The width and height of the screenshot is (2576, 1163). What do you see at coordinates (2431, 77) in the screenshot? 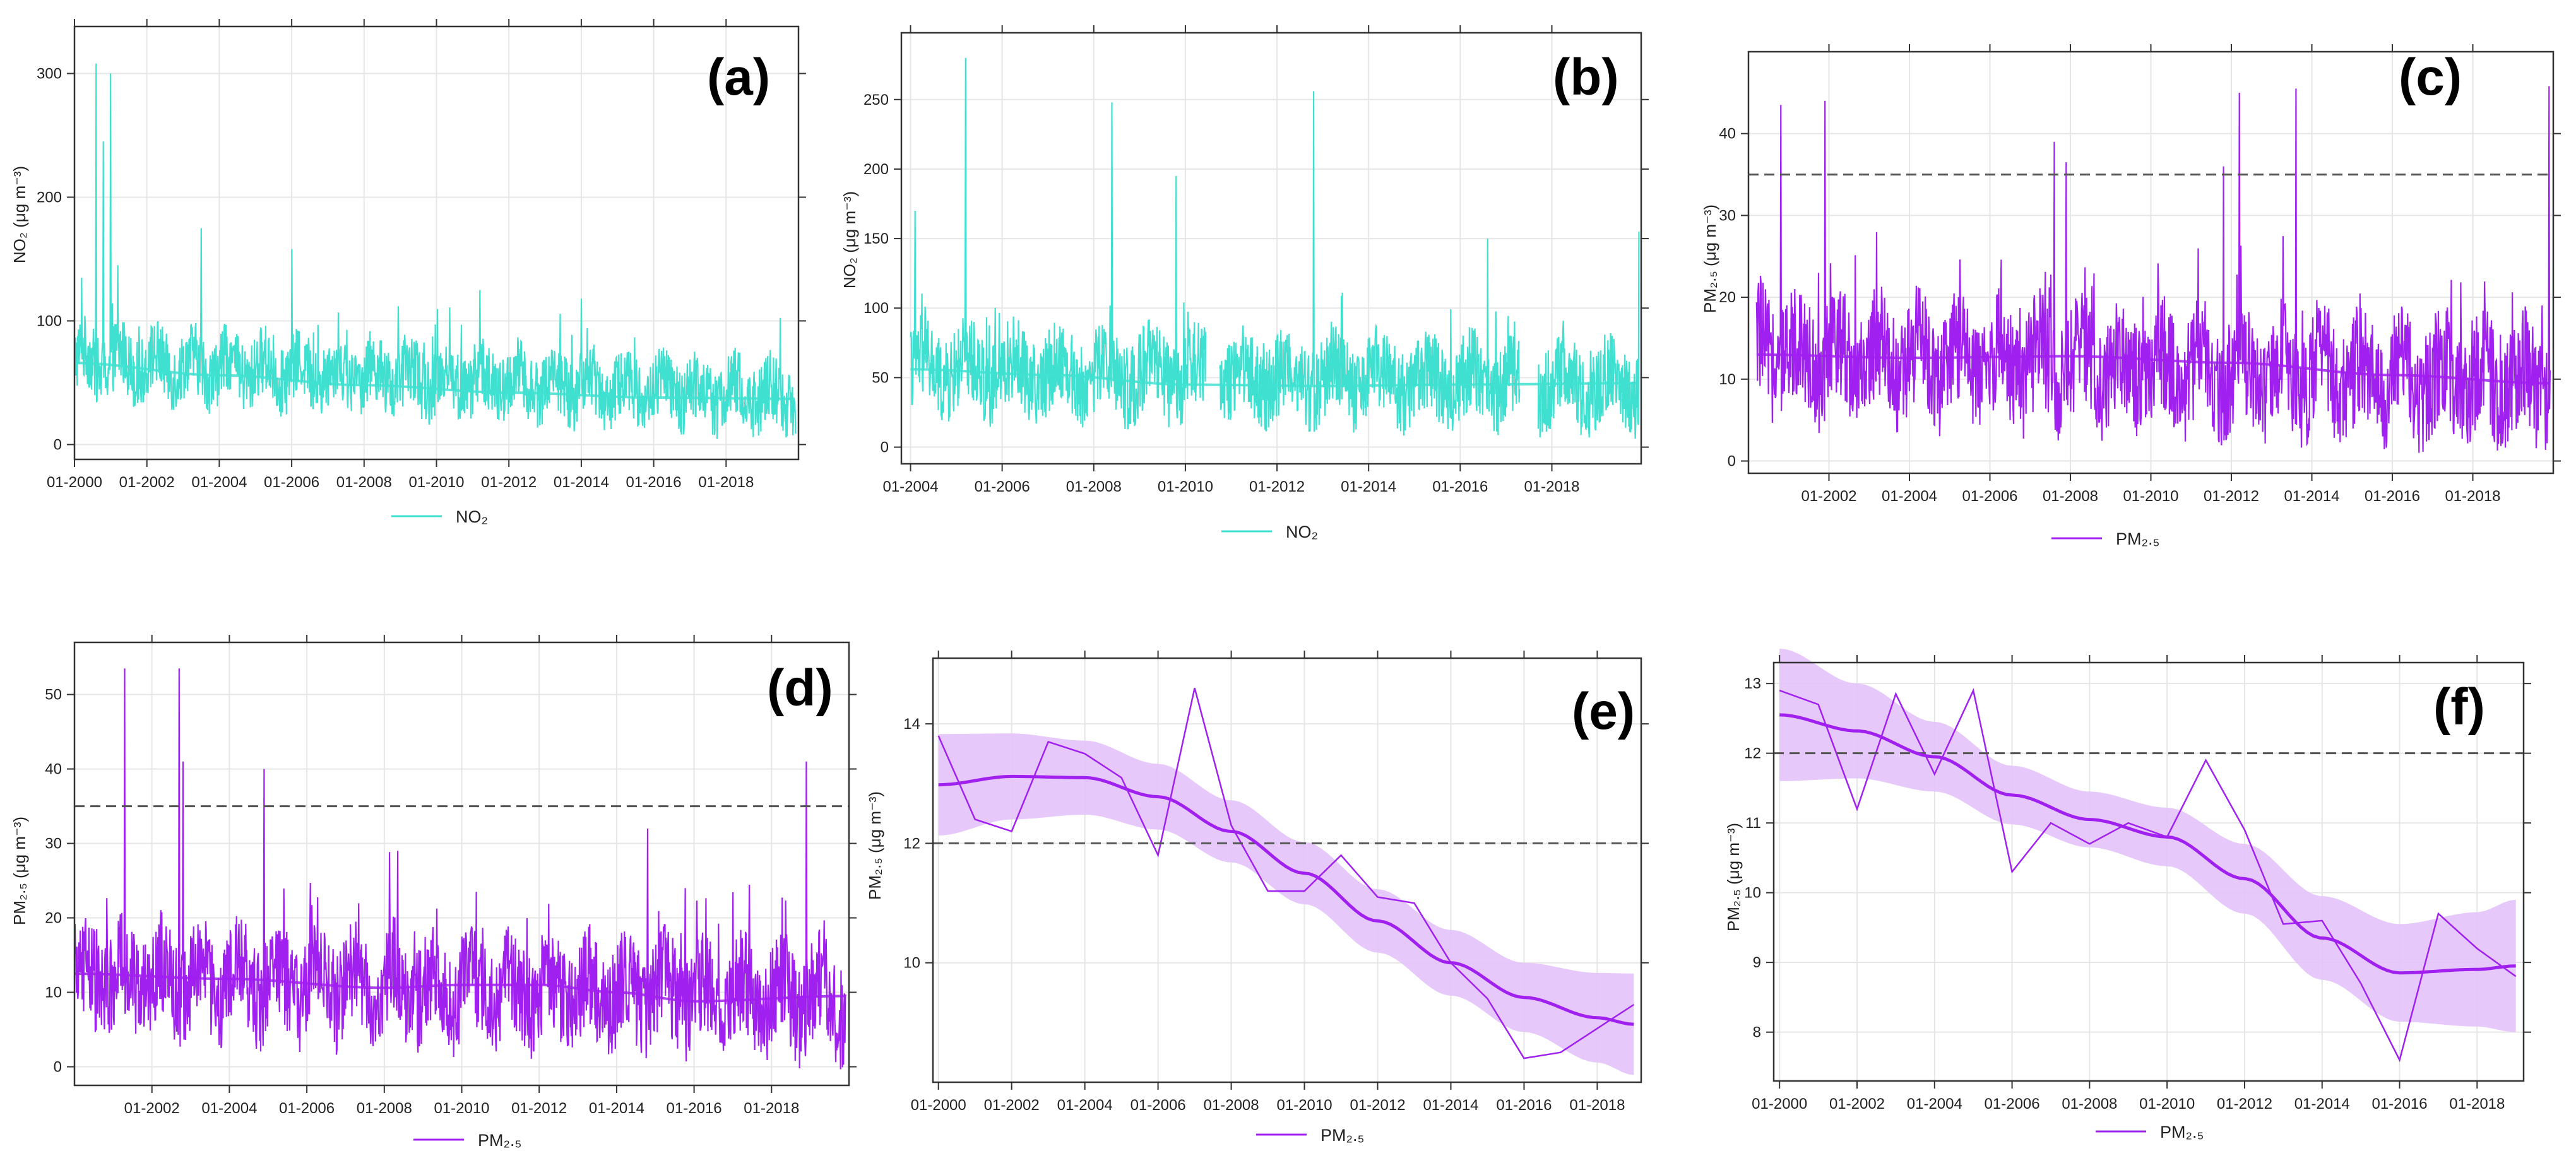
I see `panel-c-label: (c)` at bounding box center [2431, 77].